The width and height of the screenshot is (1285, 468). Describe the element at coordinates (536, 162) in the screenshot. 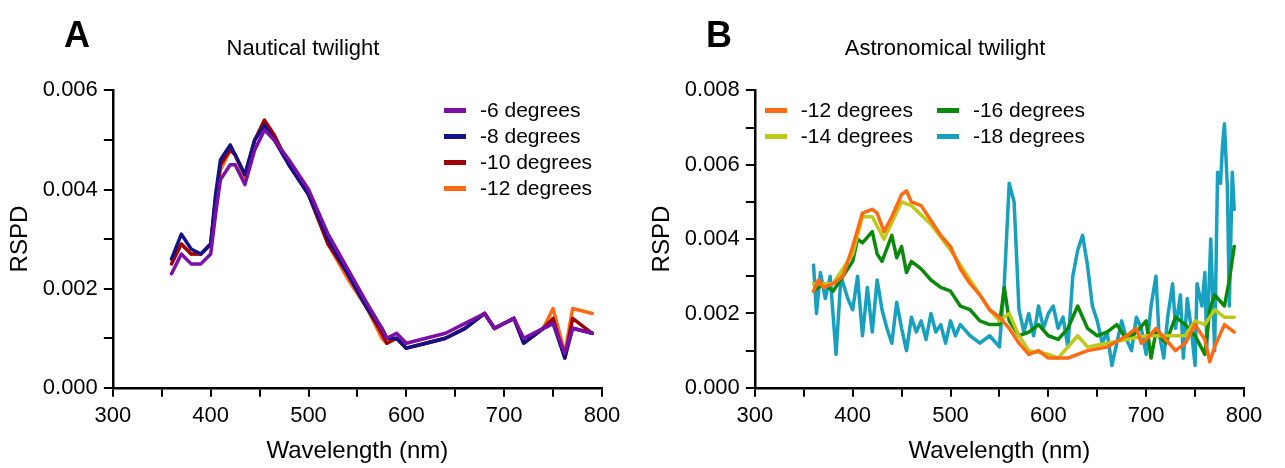

I see `legend-label: -10 degrees` at that location.